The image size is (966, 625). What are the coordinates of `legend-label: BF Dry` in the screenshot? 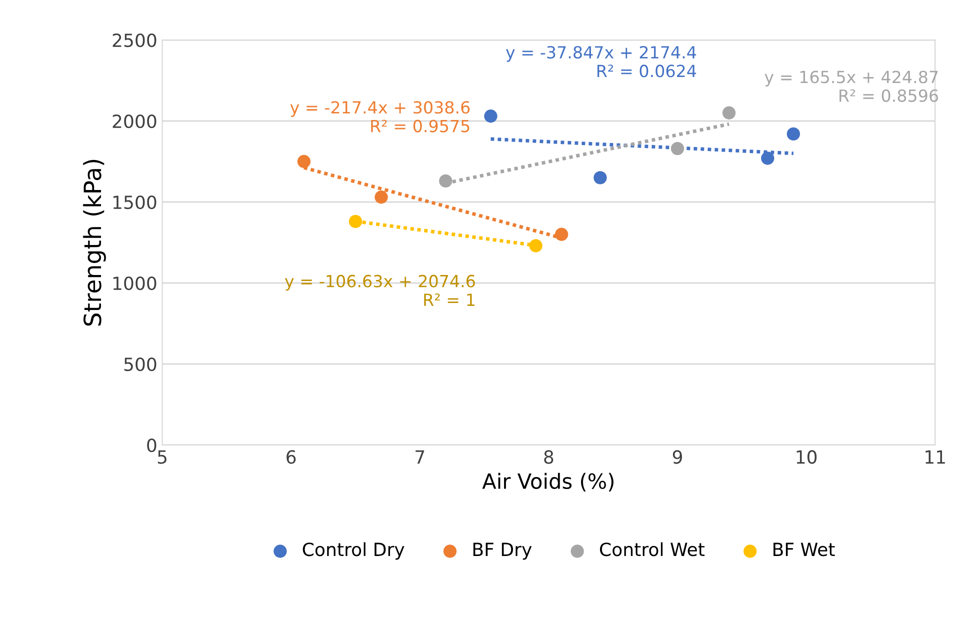 It's located at (502, 551).